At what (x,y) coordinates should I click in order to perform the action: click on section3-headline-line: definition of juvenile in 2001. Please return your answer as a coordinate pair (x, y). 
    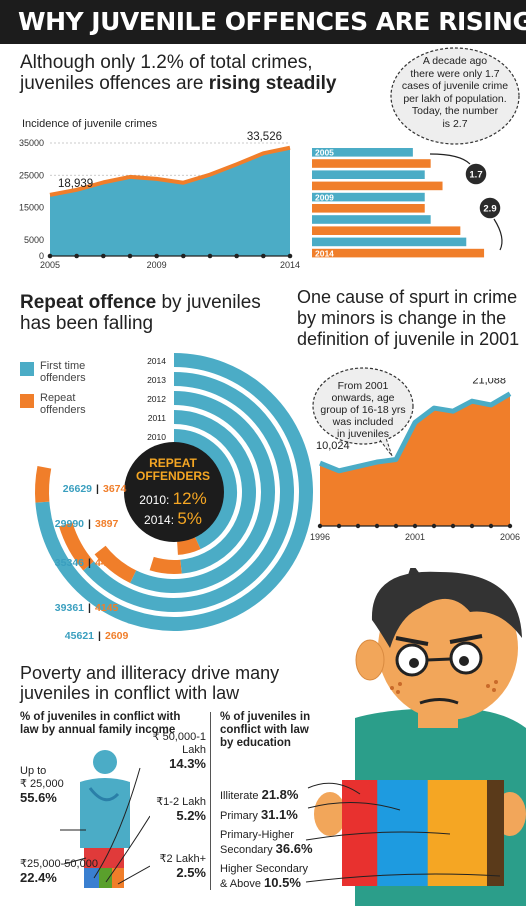
    Looking at the image, I should click on (408, 339).